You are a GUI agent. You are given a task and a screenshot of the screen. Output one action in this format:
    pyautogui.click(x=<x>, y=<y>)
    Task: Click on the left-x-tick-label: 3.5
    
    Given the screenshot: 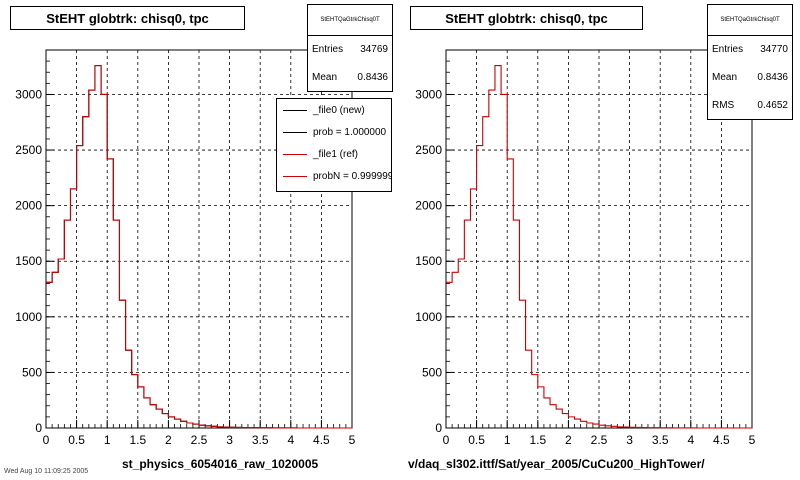 What is the action you would take?
    pyautogui.click(x=260, y=440)
    